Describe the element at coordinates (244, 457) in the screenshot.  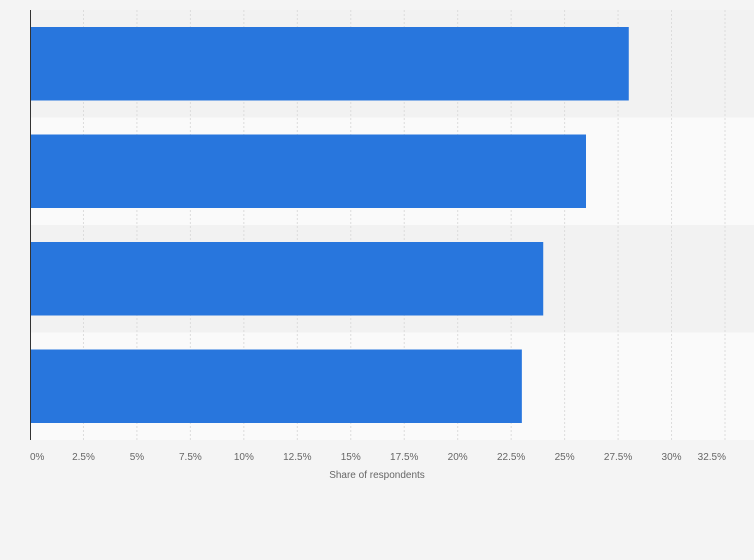
I see `x-tick-label: 10%` at that location.